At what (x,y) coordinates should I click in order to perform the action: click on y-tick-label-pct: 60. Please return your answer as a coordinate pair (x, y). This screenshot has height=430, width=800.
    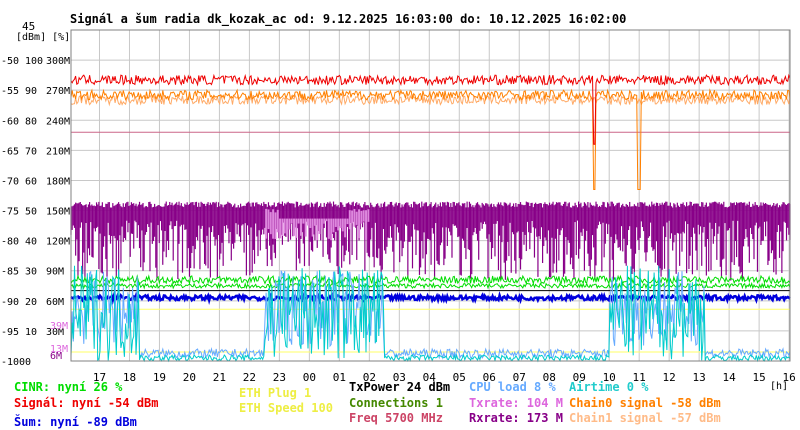
    Looking at the image, I should click on (31, 181).